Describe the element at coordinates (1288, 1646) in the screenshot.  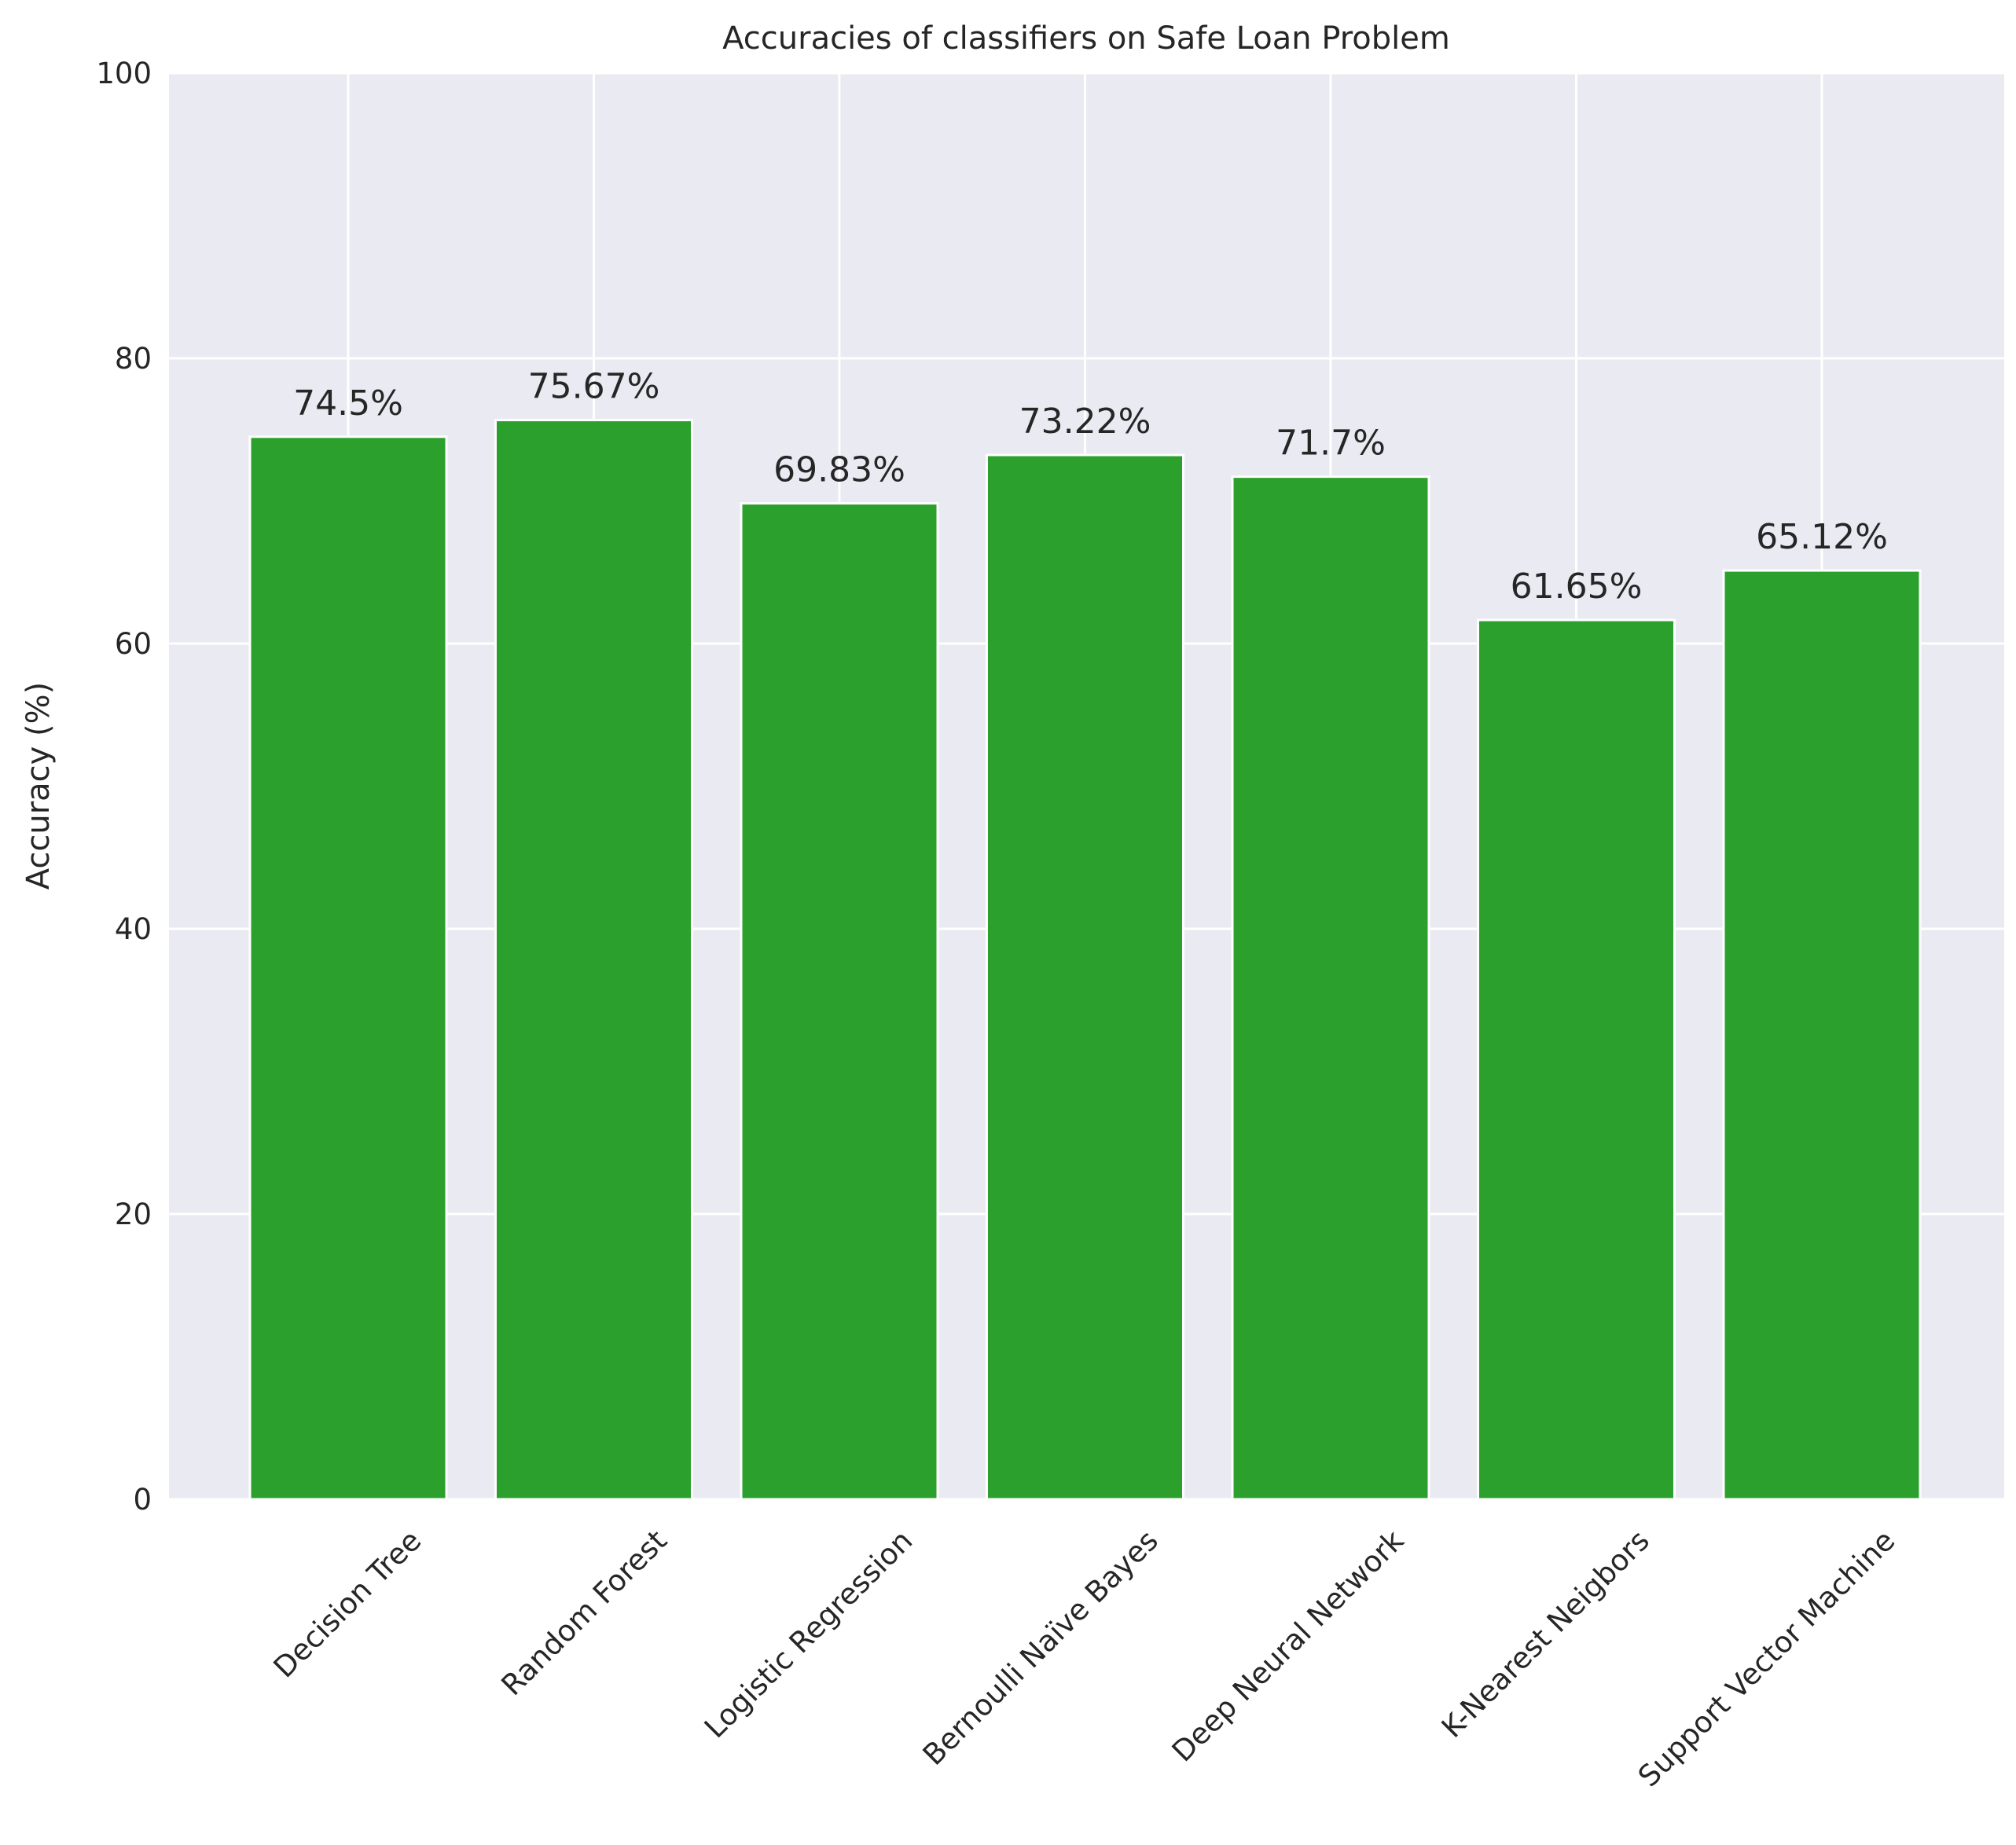
I see `x-tick-label-4: Deep Neural Network` at that location.